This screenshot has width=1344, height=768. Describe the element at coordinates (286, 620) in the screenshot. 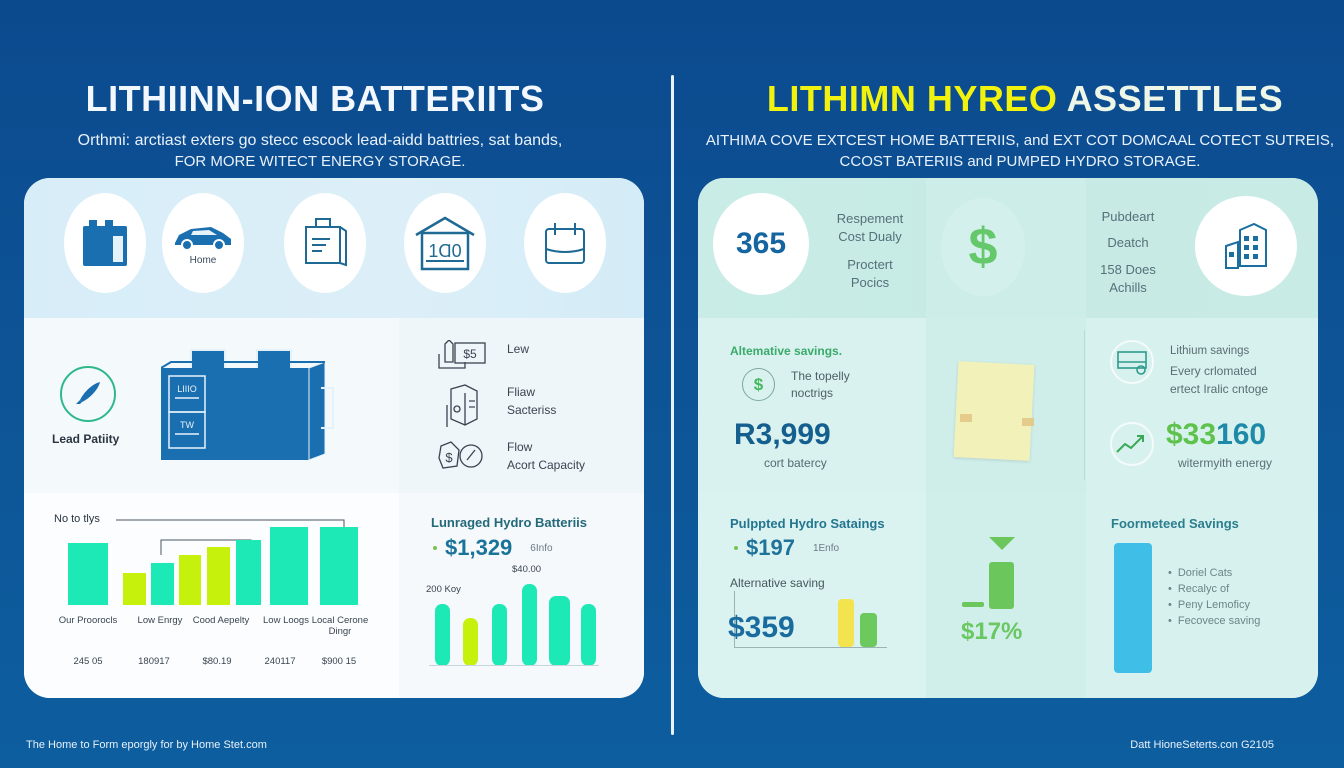

I see `bar-category: Low Loogs` at that location.